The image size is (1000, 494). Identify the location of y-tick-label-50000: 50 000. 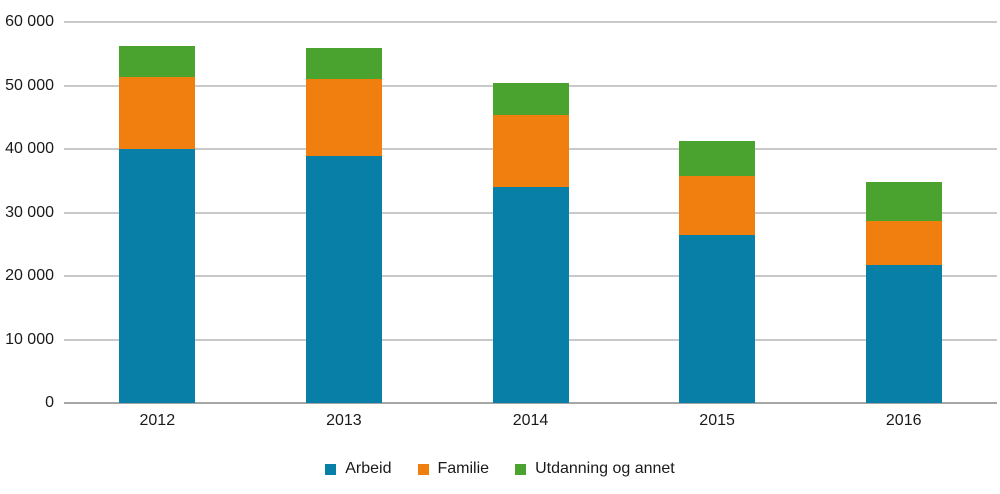
(29, 85).